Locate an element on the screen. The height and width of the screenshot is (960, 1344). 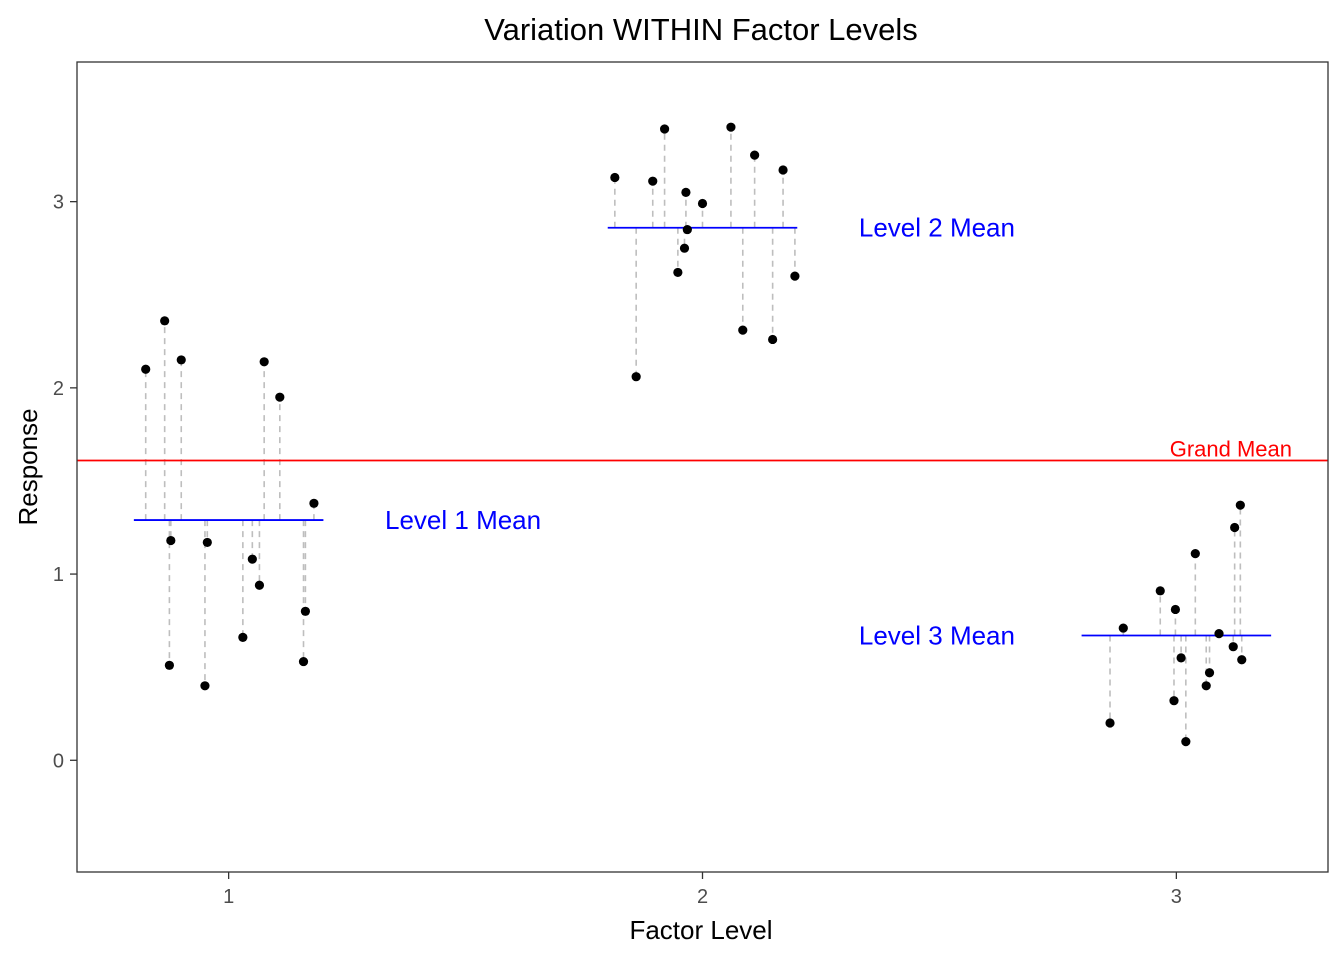
level-3-mean-label: Level 3 Mean is located at coordinates (937, 636).